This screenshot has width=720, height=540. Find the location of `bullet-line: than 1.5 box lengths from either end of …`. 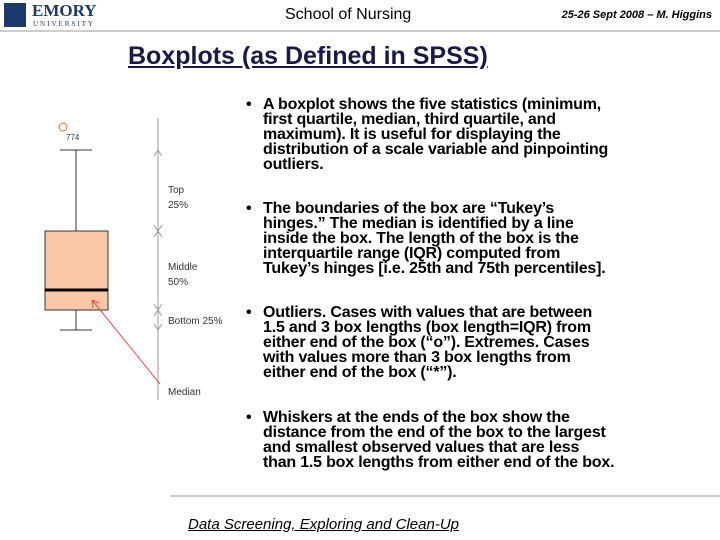

bullet-line: than 1.5 box lengths from either end of … is located at coordinates (439, 462).